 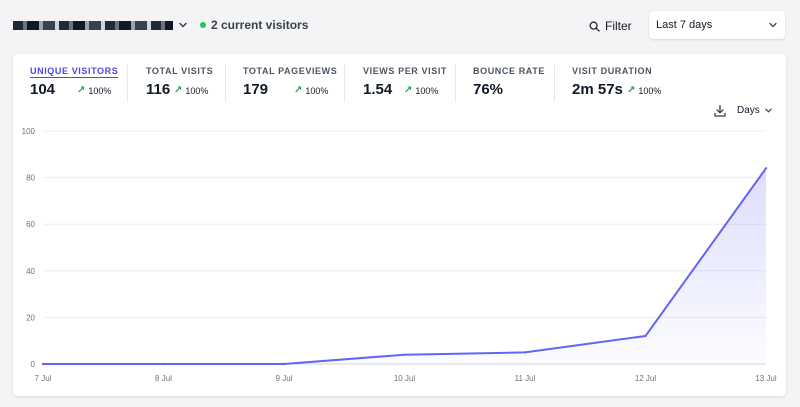 I want to click on redacted-site-name, so click(x=93, y=25).